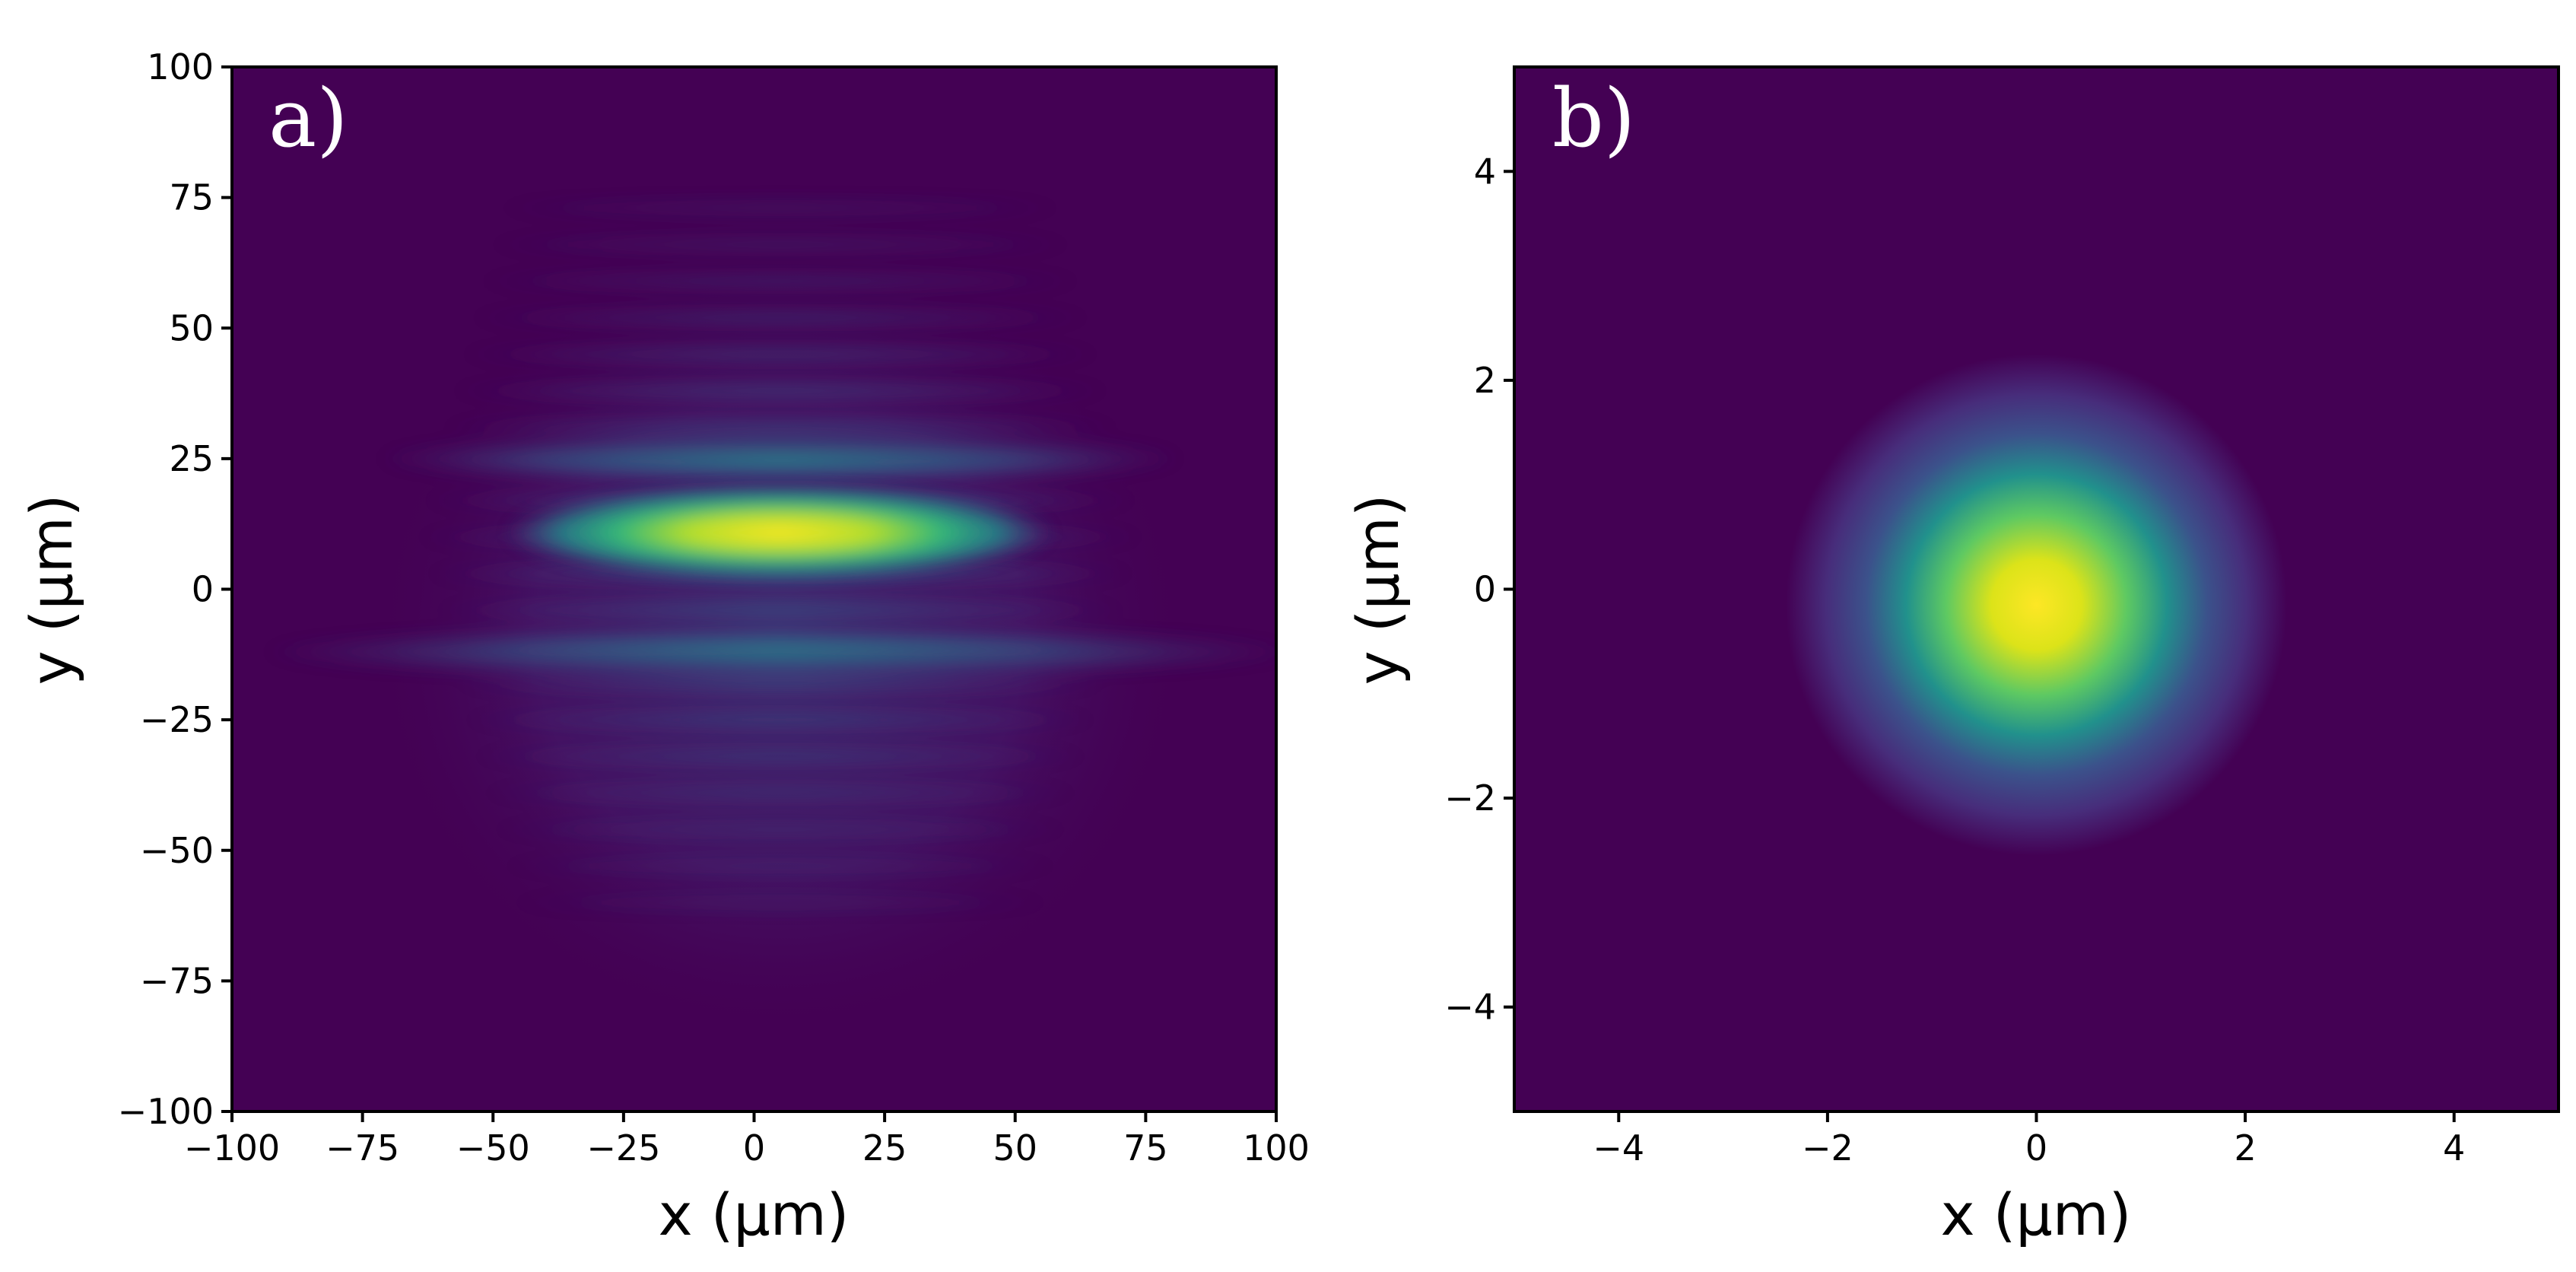  Describe the element at coordinates (177, 980) in the screenshot. I see `y-tick-label-a: −75` at that location.